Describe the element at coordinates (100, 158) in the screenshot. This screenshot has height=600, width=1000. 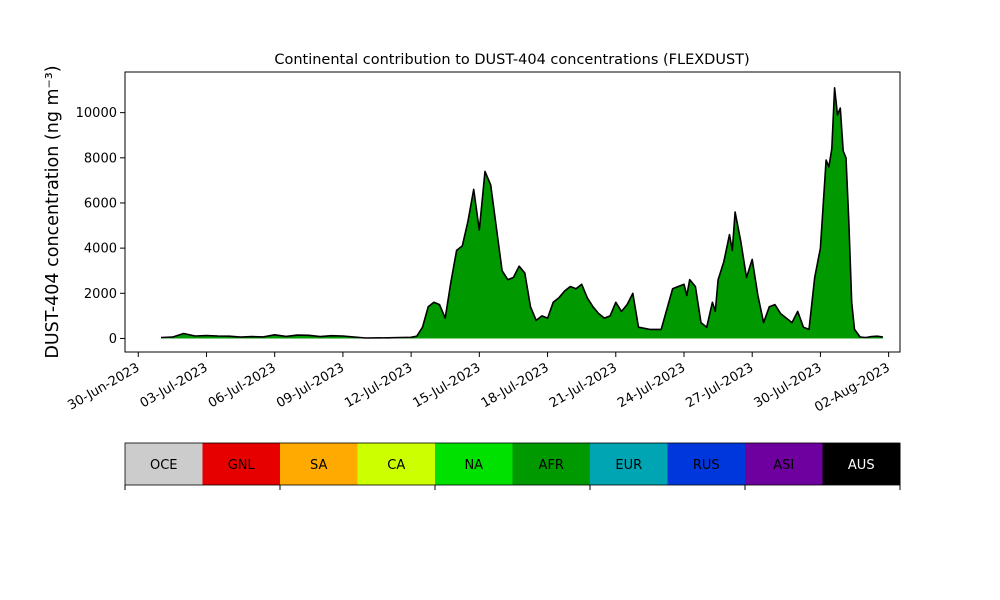
I see `y-tick-label: 8000` at that location.